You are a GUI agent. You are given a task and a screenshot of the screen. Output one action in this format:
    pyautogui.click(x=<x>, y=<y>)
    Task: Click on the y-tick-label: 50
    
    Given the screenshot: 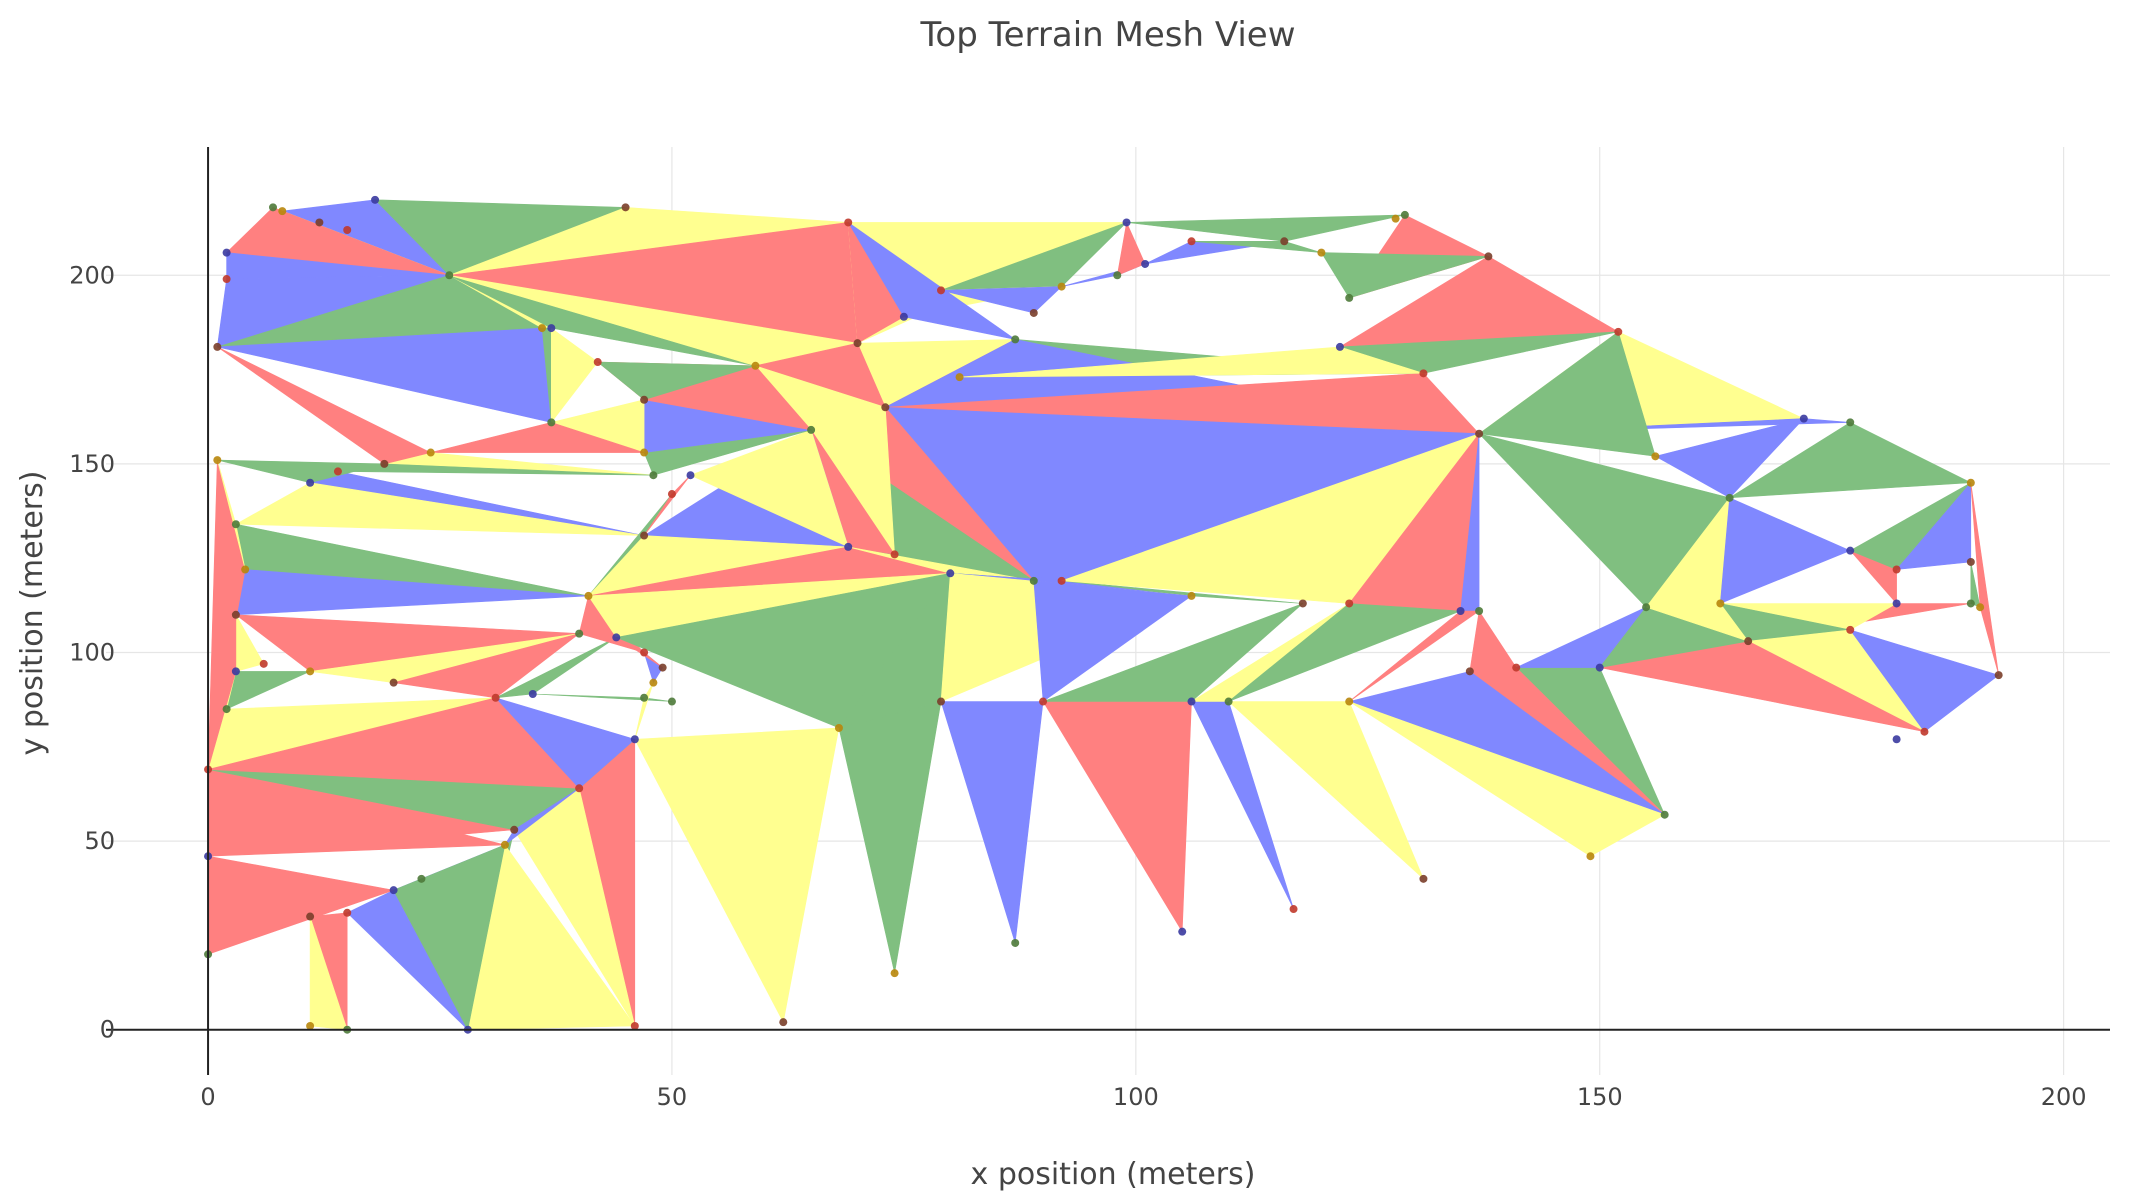 What is the action you would take?
    pyautogui.click(x=99, y=841)
    